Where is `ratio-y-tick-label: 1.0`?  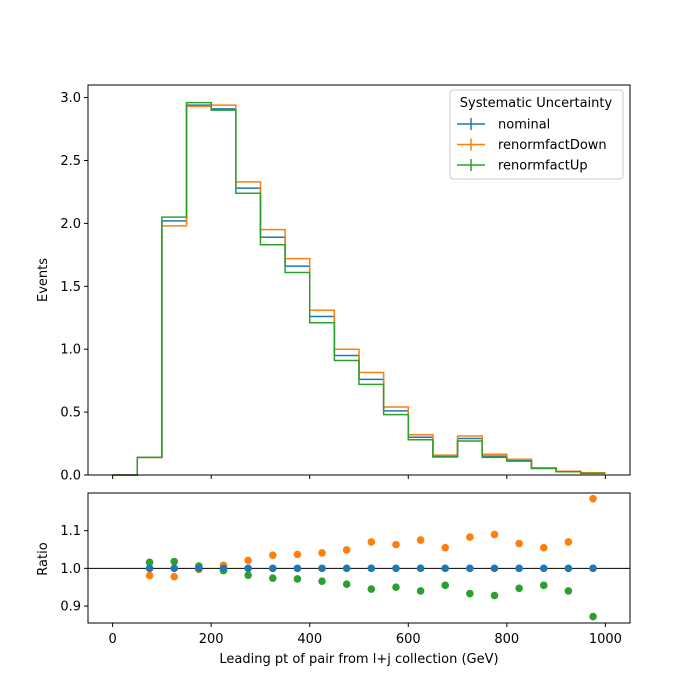
ratio-y-tick-label: 1.0 is located at coordinates (70, 569).